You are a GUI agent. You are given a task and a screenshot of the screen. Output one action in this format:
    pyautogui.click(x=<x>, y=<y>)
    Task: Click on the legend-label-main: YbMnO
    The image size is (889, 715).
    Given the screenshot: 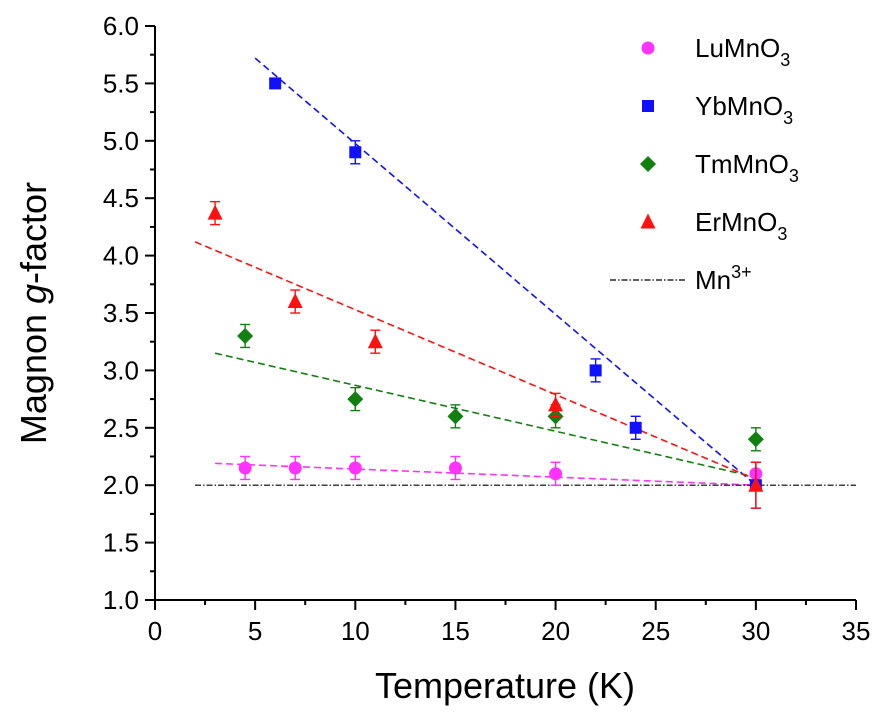 What is the action you would take?
    pyautogui.click(x=739, y=106)
    